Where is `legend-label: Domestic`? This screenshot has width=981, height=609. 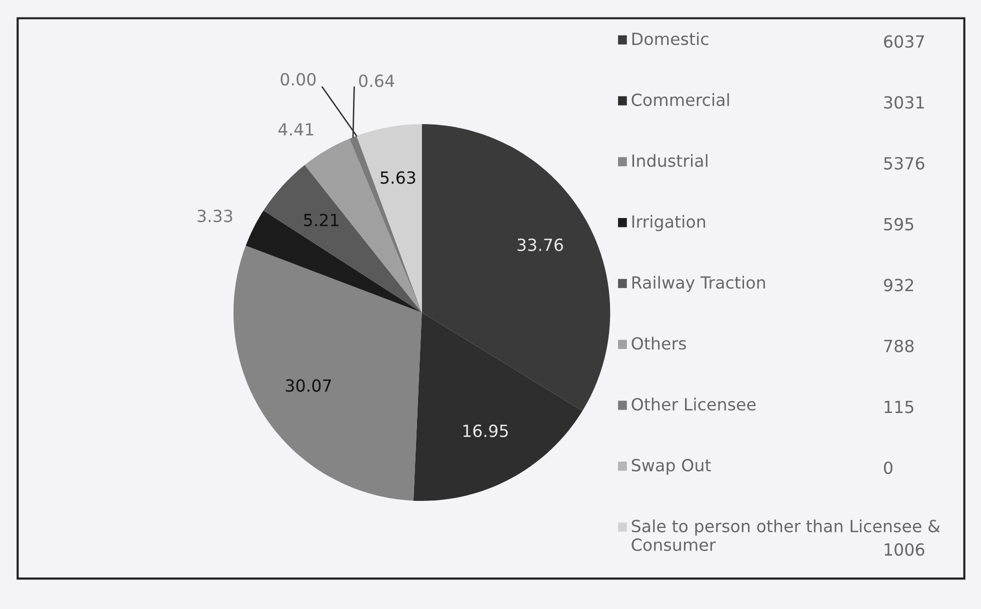
legend-label: Domestic is located at coordinates (670, 39).